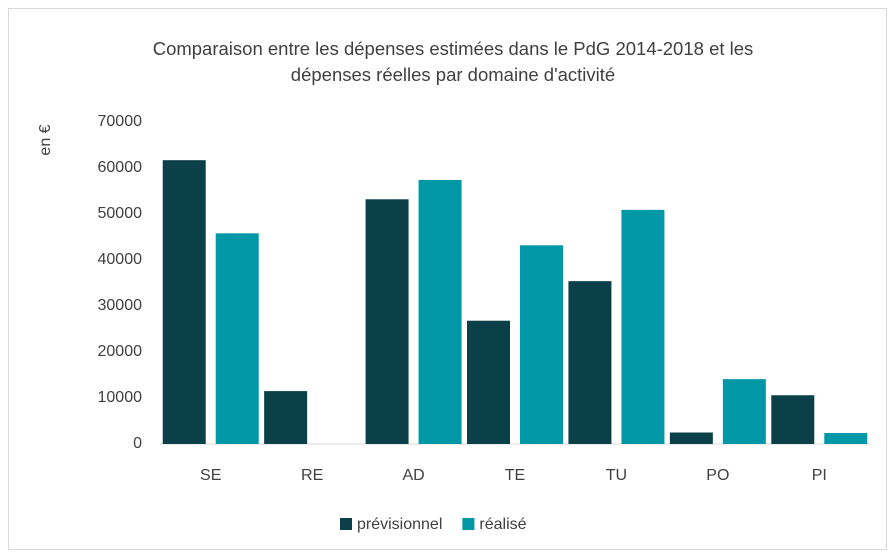  I want to click on x-tick-label: TU, so click(616, 475).